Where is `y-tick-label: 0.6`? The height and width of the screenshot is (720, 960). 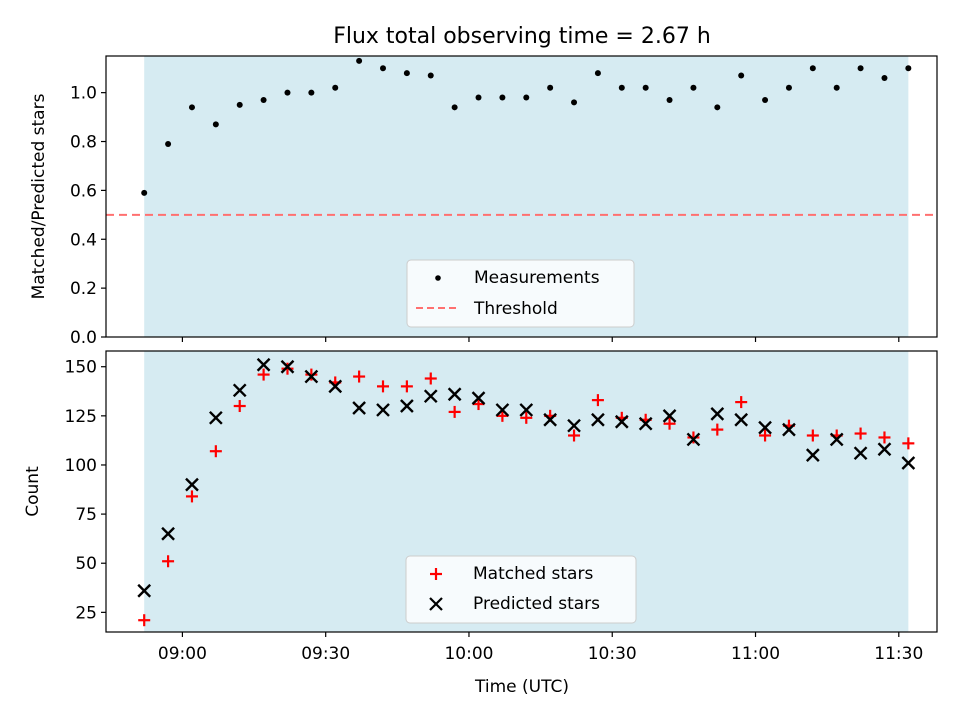 y-tick-label: 0.6 is located at coordinates (83, 191).